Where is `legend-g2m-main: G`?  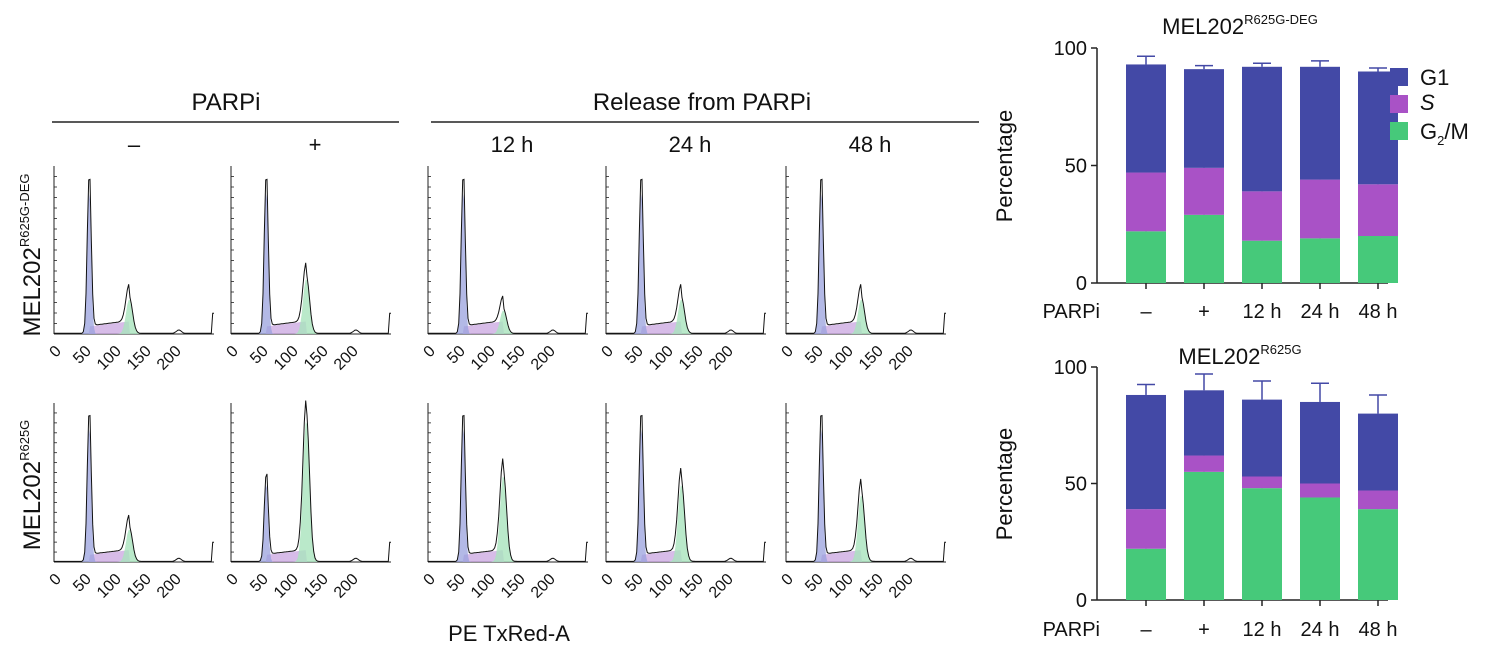 legend-g2m-main: G is located at coordinates (1428, 131).